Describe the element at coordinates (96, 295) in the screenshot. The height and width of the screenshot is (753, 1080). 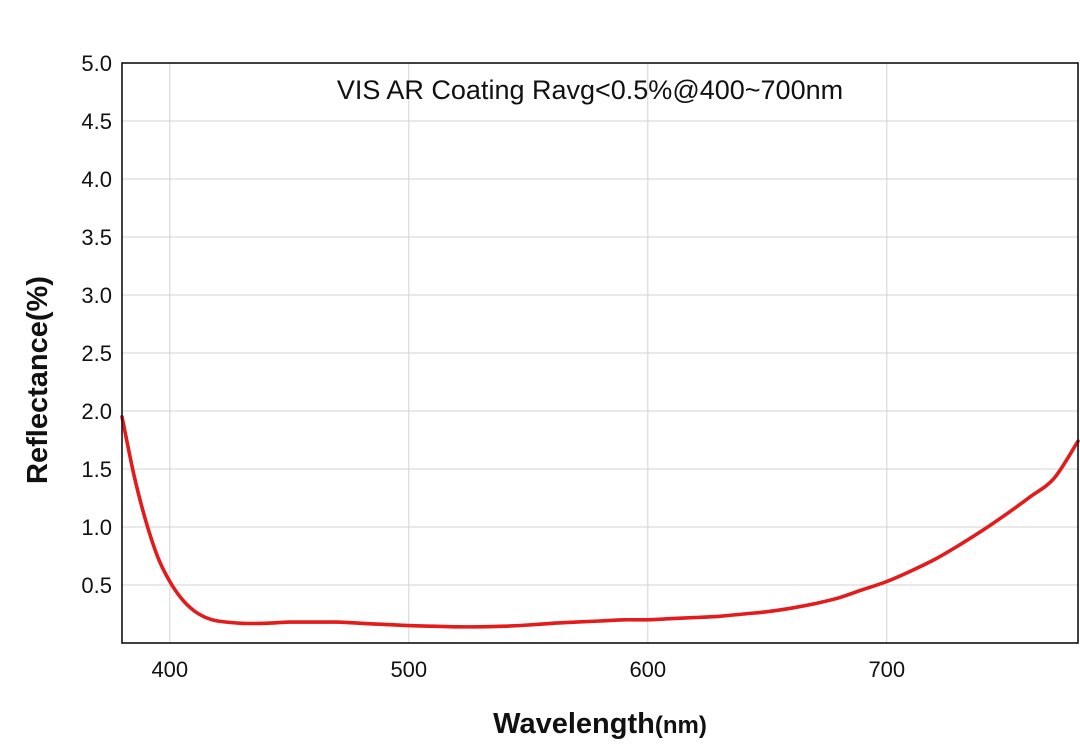
I see `y-tick-label: 3.0` at that location.